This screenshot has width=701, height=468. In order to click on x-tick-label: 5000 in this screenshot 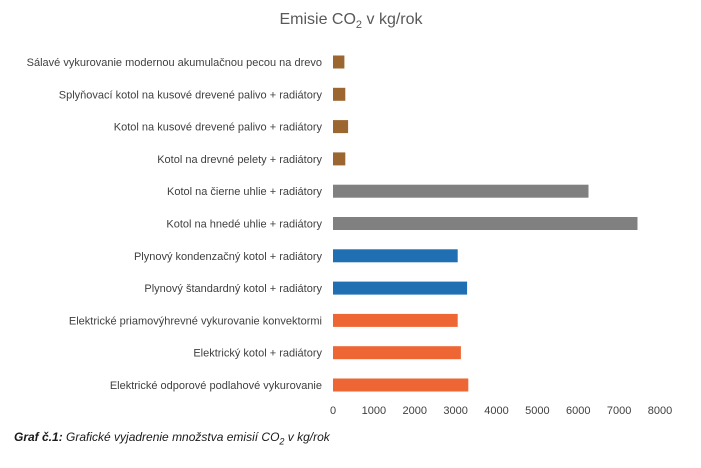, I will do `click(537, 411)`.